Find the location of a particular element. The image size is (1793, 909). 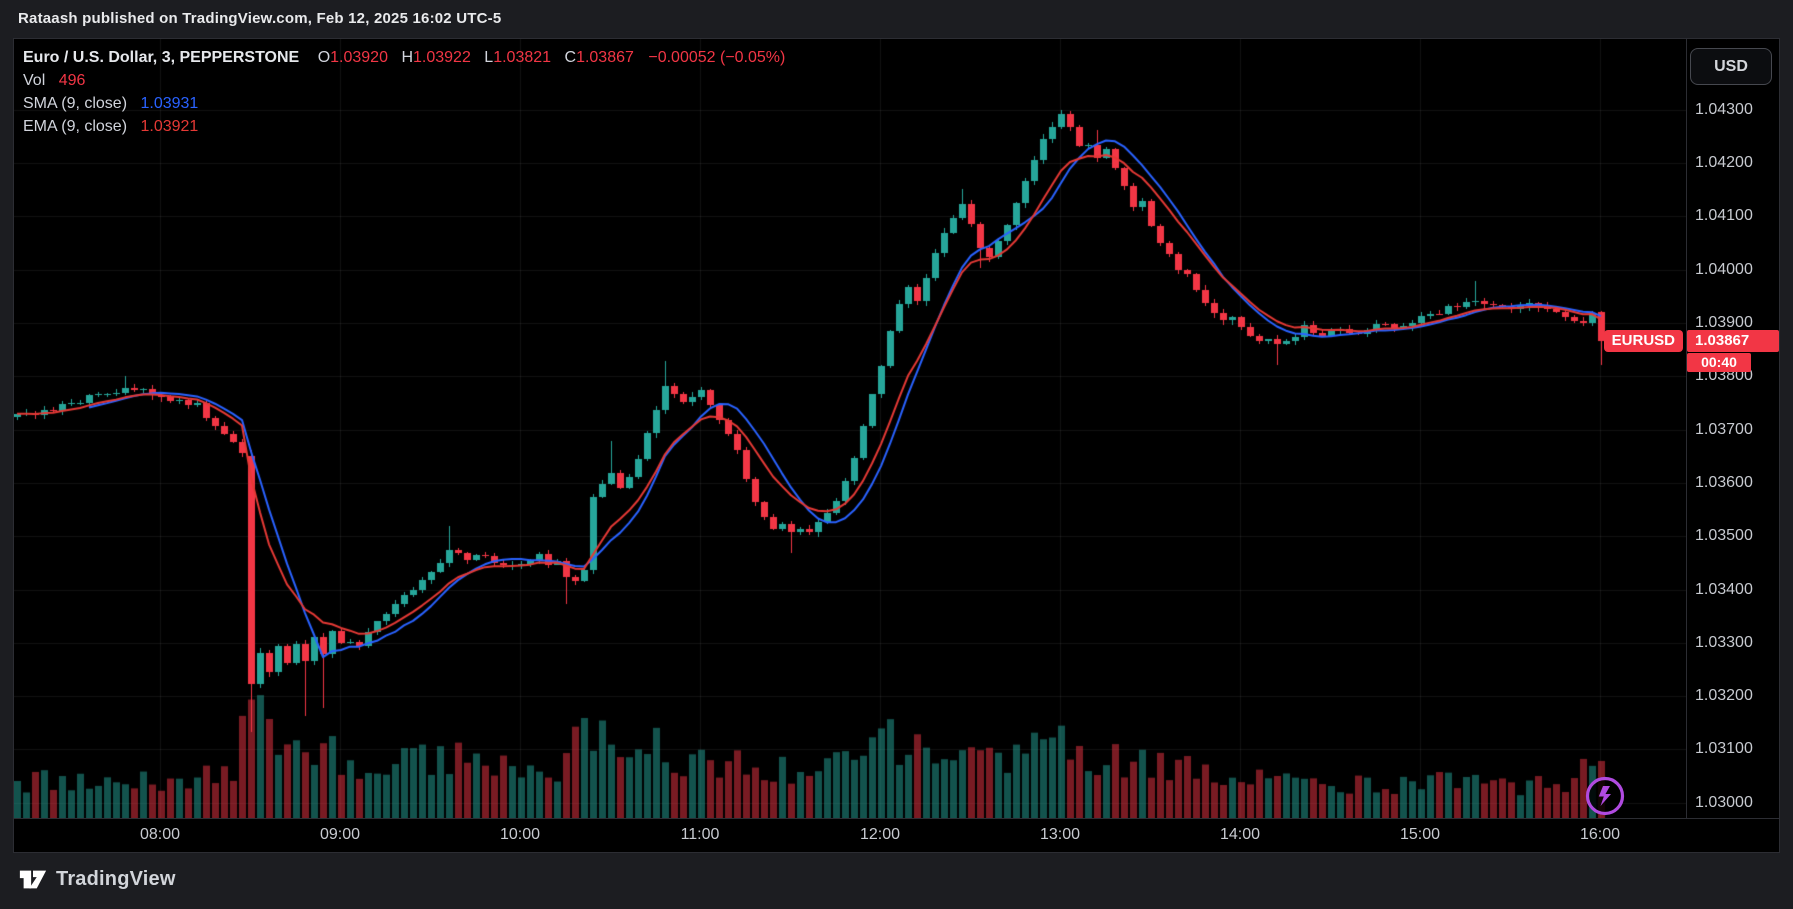

legend-volume-row: Vol 496 is located at coordinates (404, 80).